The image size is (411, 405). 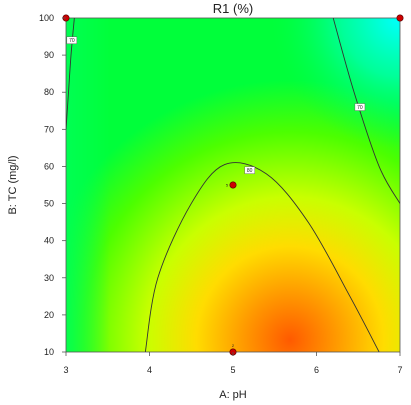 What do you see at coordinates (13, 184) in the screenshot?
I see `y-axis-label: B: TC (mg/l)` at bounding box center [13, 184].